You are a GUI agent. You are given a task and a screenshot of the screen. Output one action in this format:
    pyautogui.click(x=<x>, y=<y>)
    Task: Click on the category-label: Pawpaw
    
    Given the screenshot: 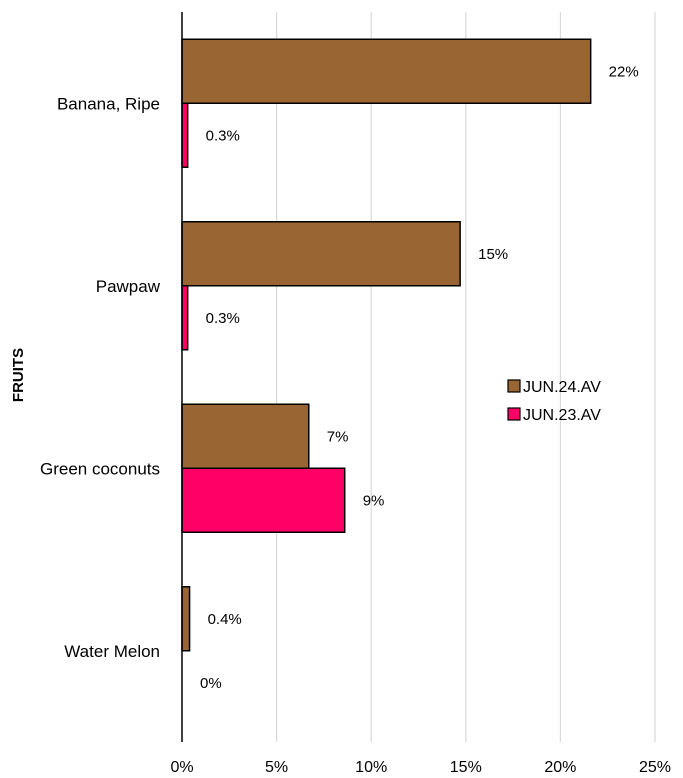 What is the action you would take?
    pyautogui.click(x=128, y=286)
    